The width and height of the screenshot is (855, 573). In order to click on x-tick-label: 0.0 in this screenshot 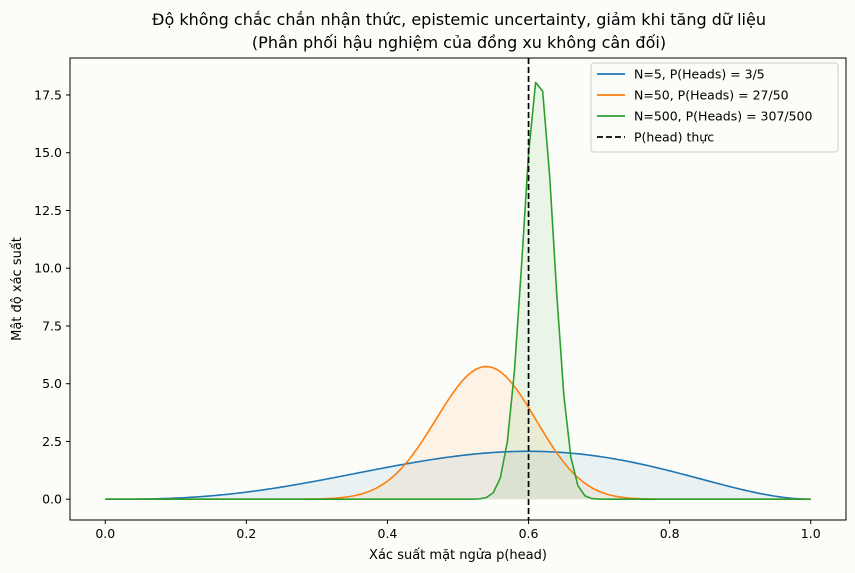, I will do `click(105, 533)`.